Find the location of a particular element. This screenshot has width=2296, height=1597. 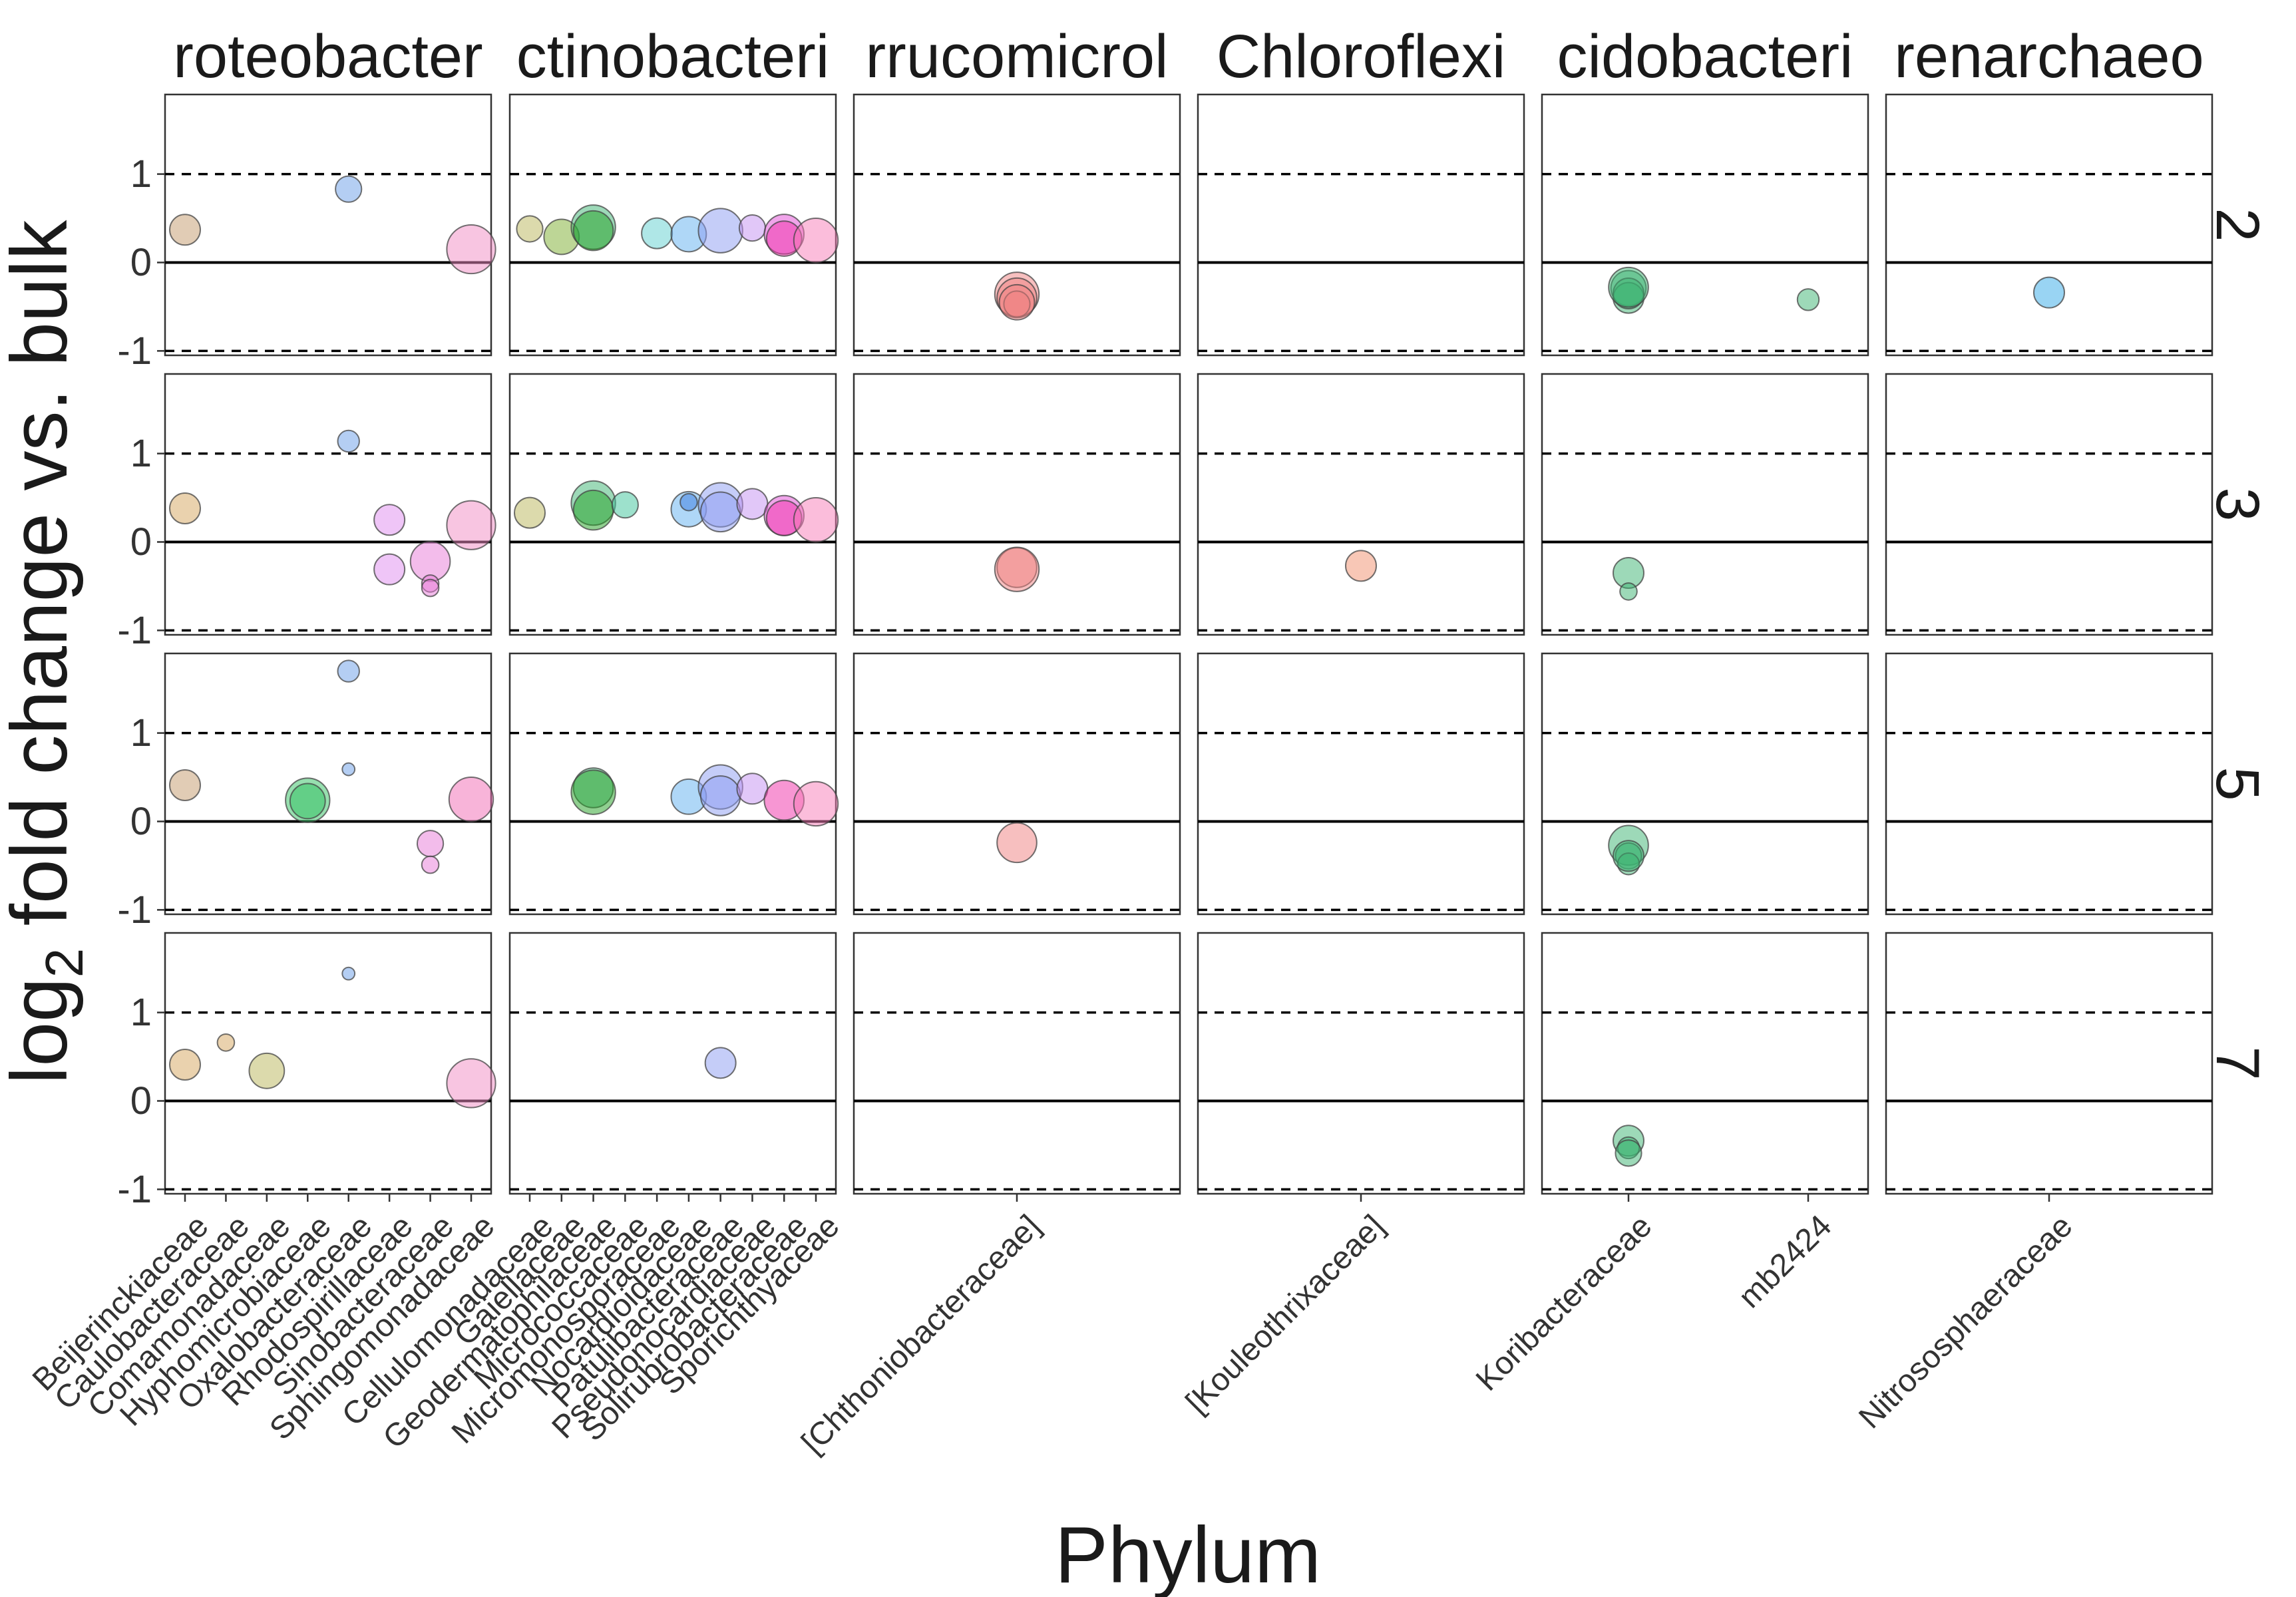

x-axis-title: Phylum is located at coordinates (1188, 1553).